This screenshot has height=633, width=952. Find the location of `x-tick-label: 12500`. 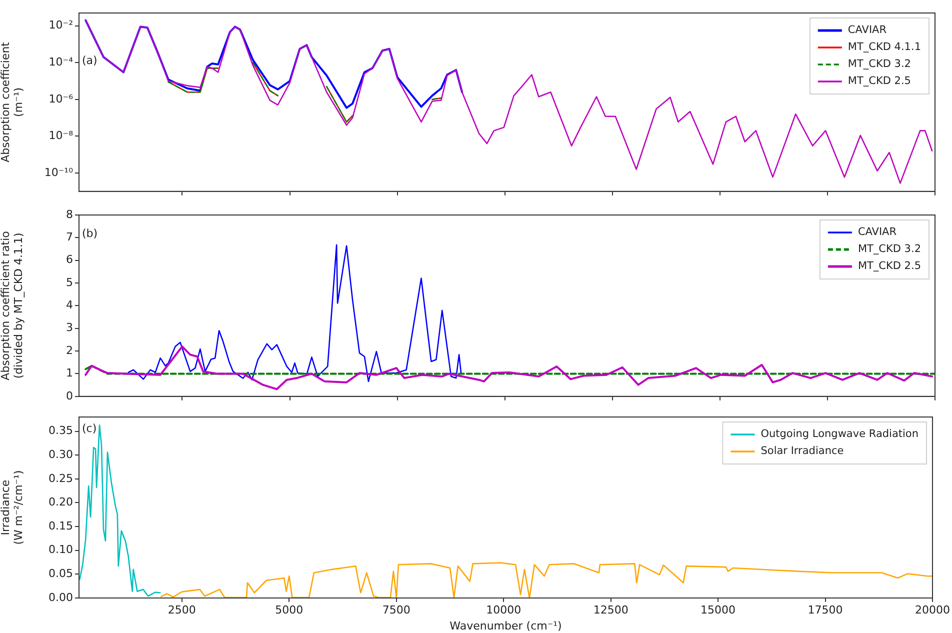

x-tick-label: 12500 is located at coordinates (610, 609).